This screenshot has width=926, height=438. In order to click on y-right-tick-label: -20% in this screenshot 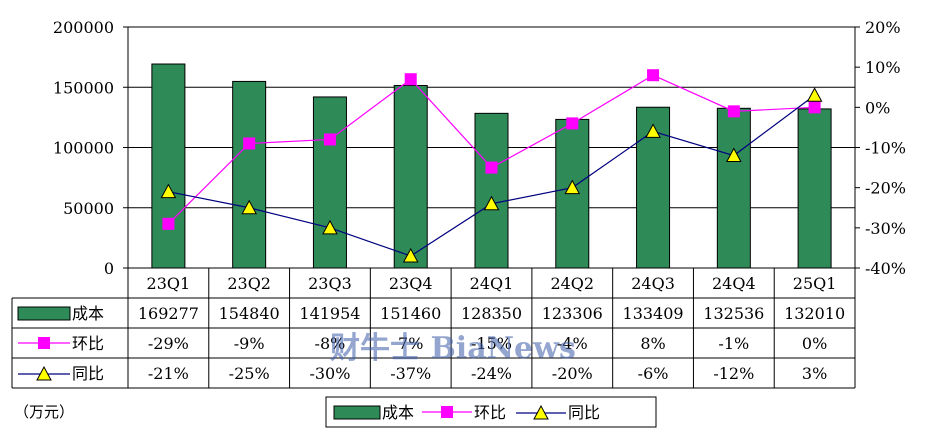, I will do `click(885, 188)`.